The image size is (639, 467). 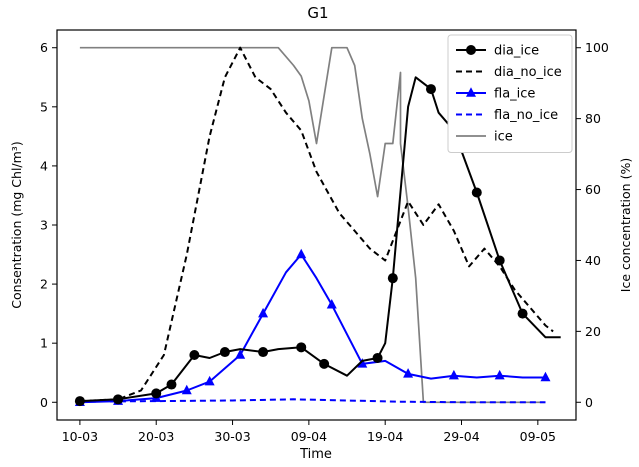 What do you see at coordinates (44, 47) in the screenshot?
I see `y-tick-label-6: 6` at bounding box center [44, 47].